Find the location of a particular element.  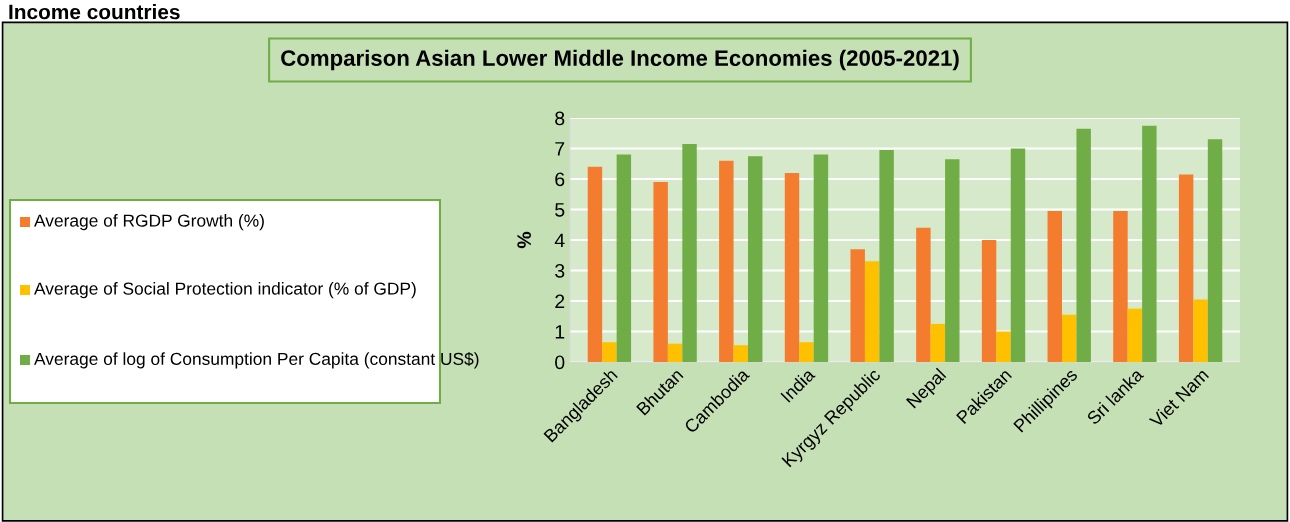

legend-label: Average of Social Protection indicator (% of GDP) is located at coordinates (225, 290).